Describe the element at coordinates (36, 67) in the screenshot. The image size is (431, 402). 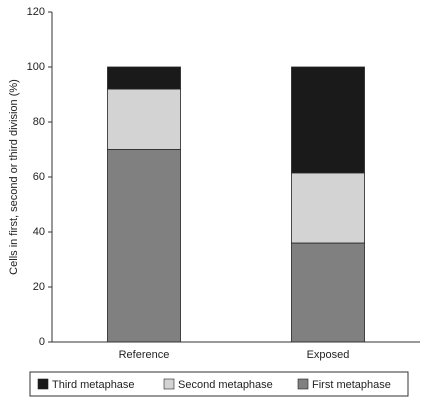
I see `y-tick-label: 100` at that location.